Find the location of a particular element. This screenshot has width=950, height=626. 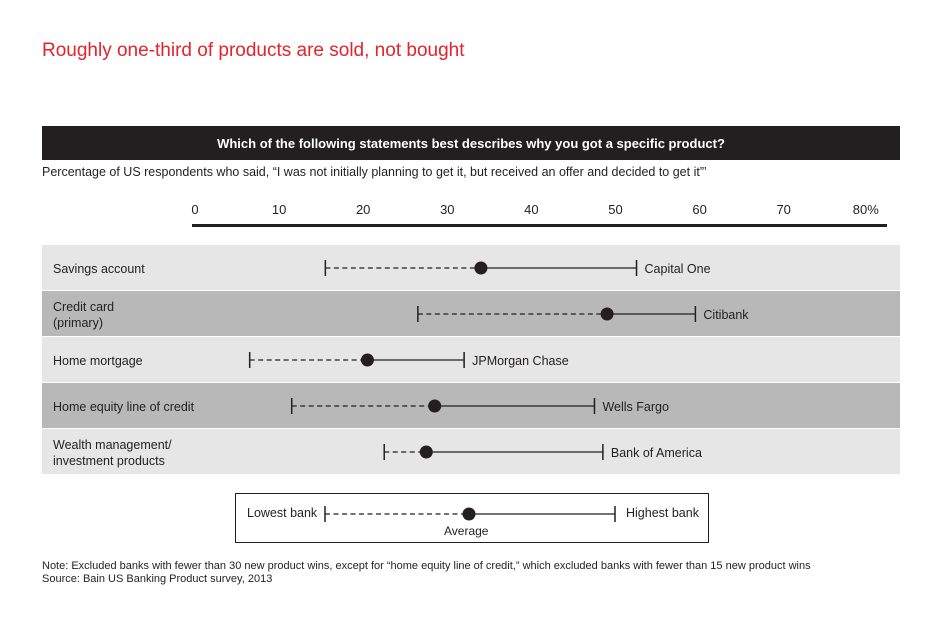

axis-tick-label: 10 is located at coordinates (279, 209).